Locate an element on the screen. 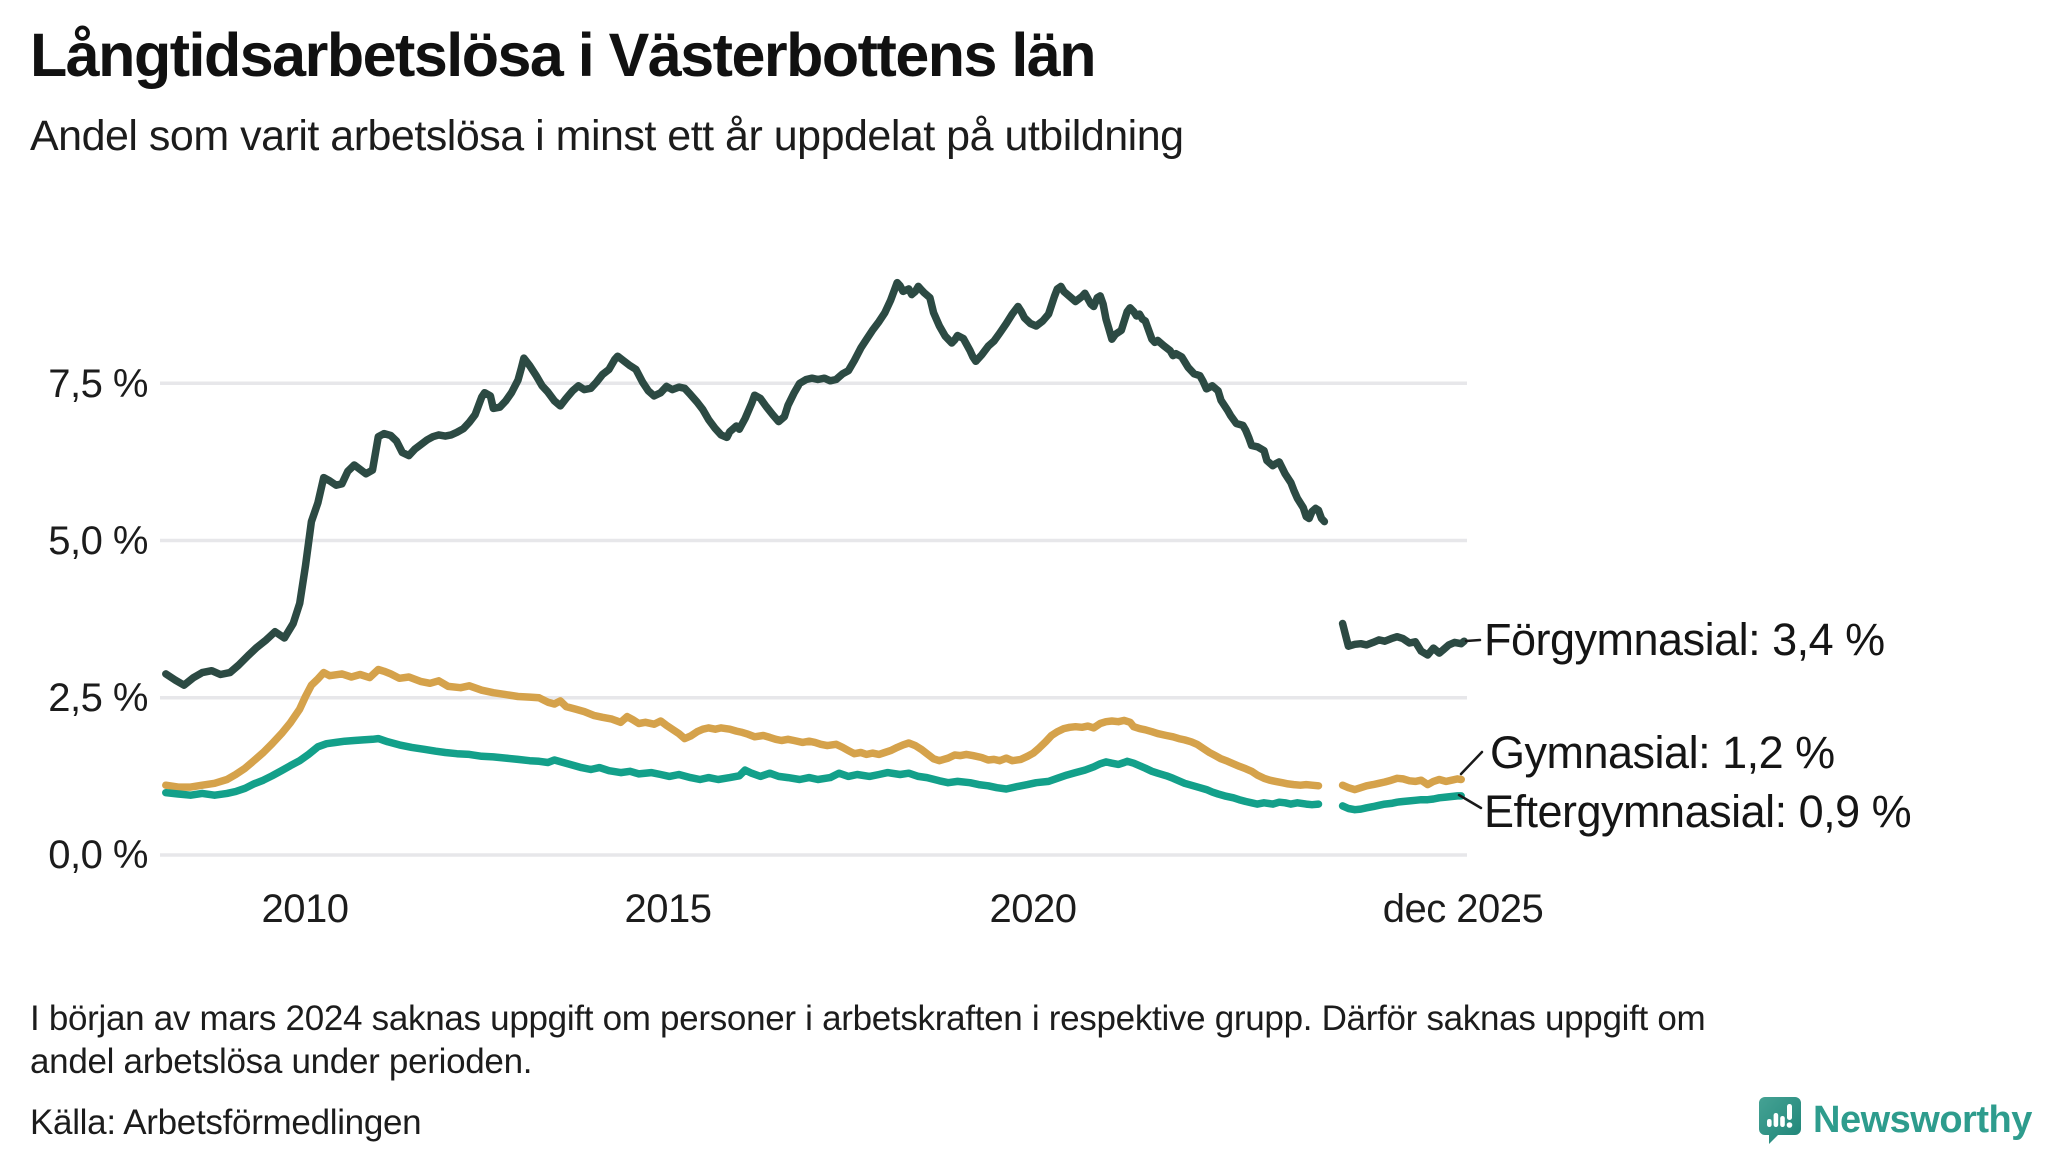 The width and height of the screenshot is (2048, 1152). y-tick-label-7-5: 7,5 % is located at coordinates (98, 384).